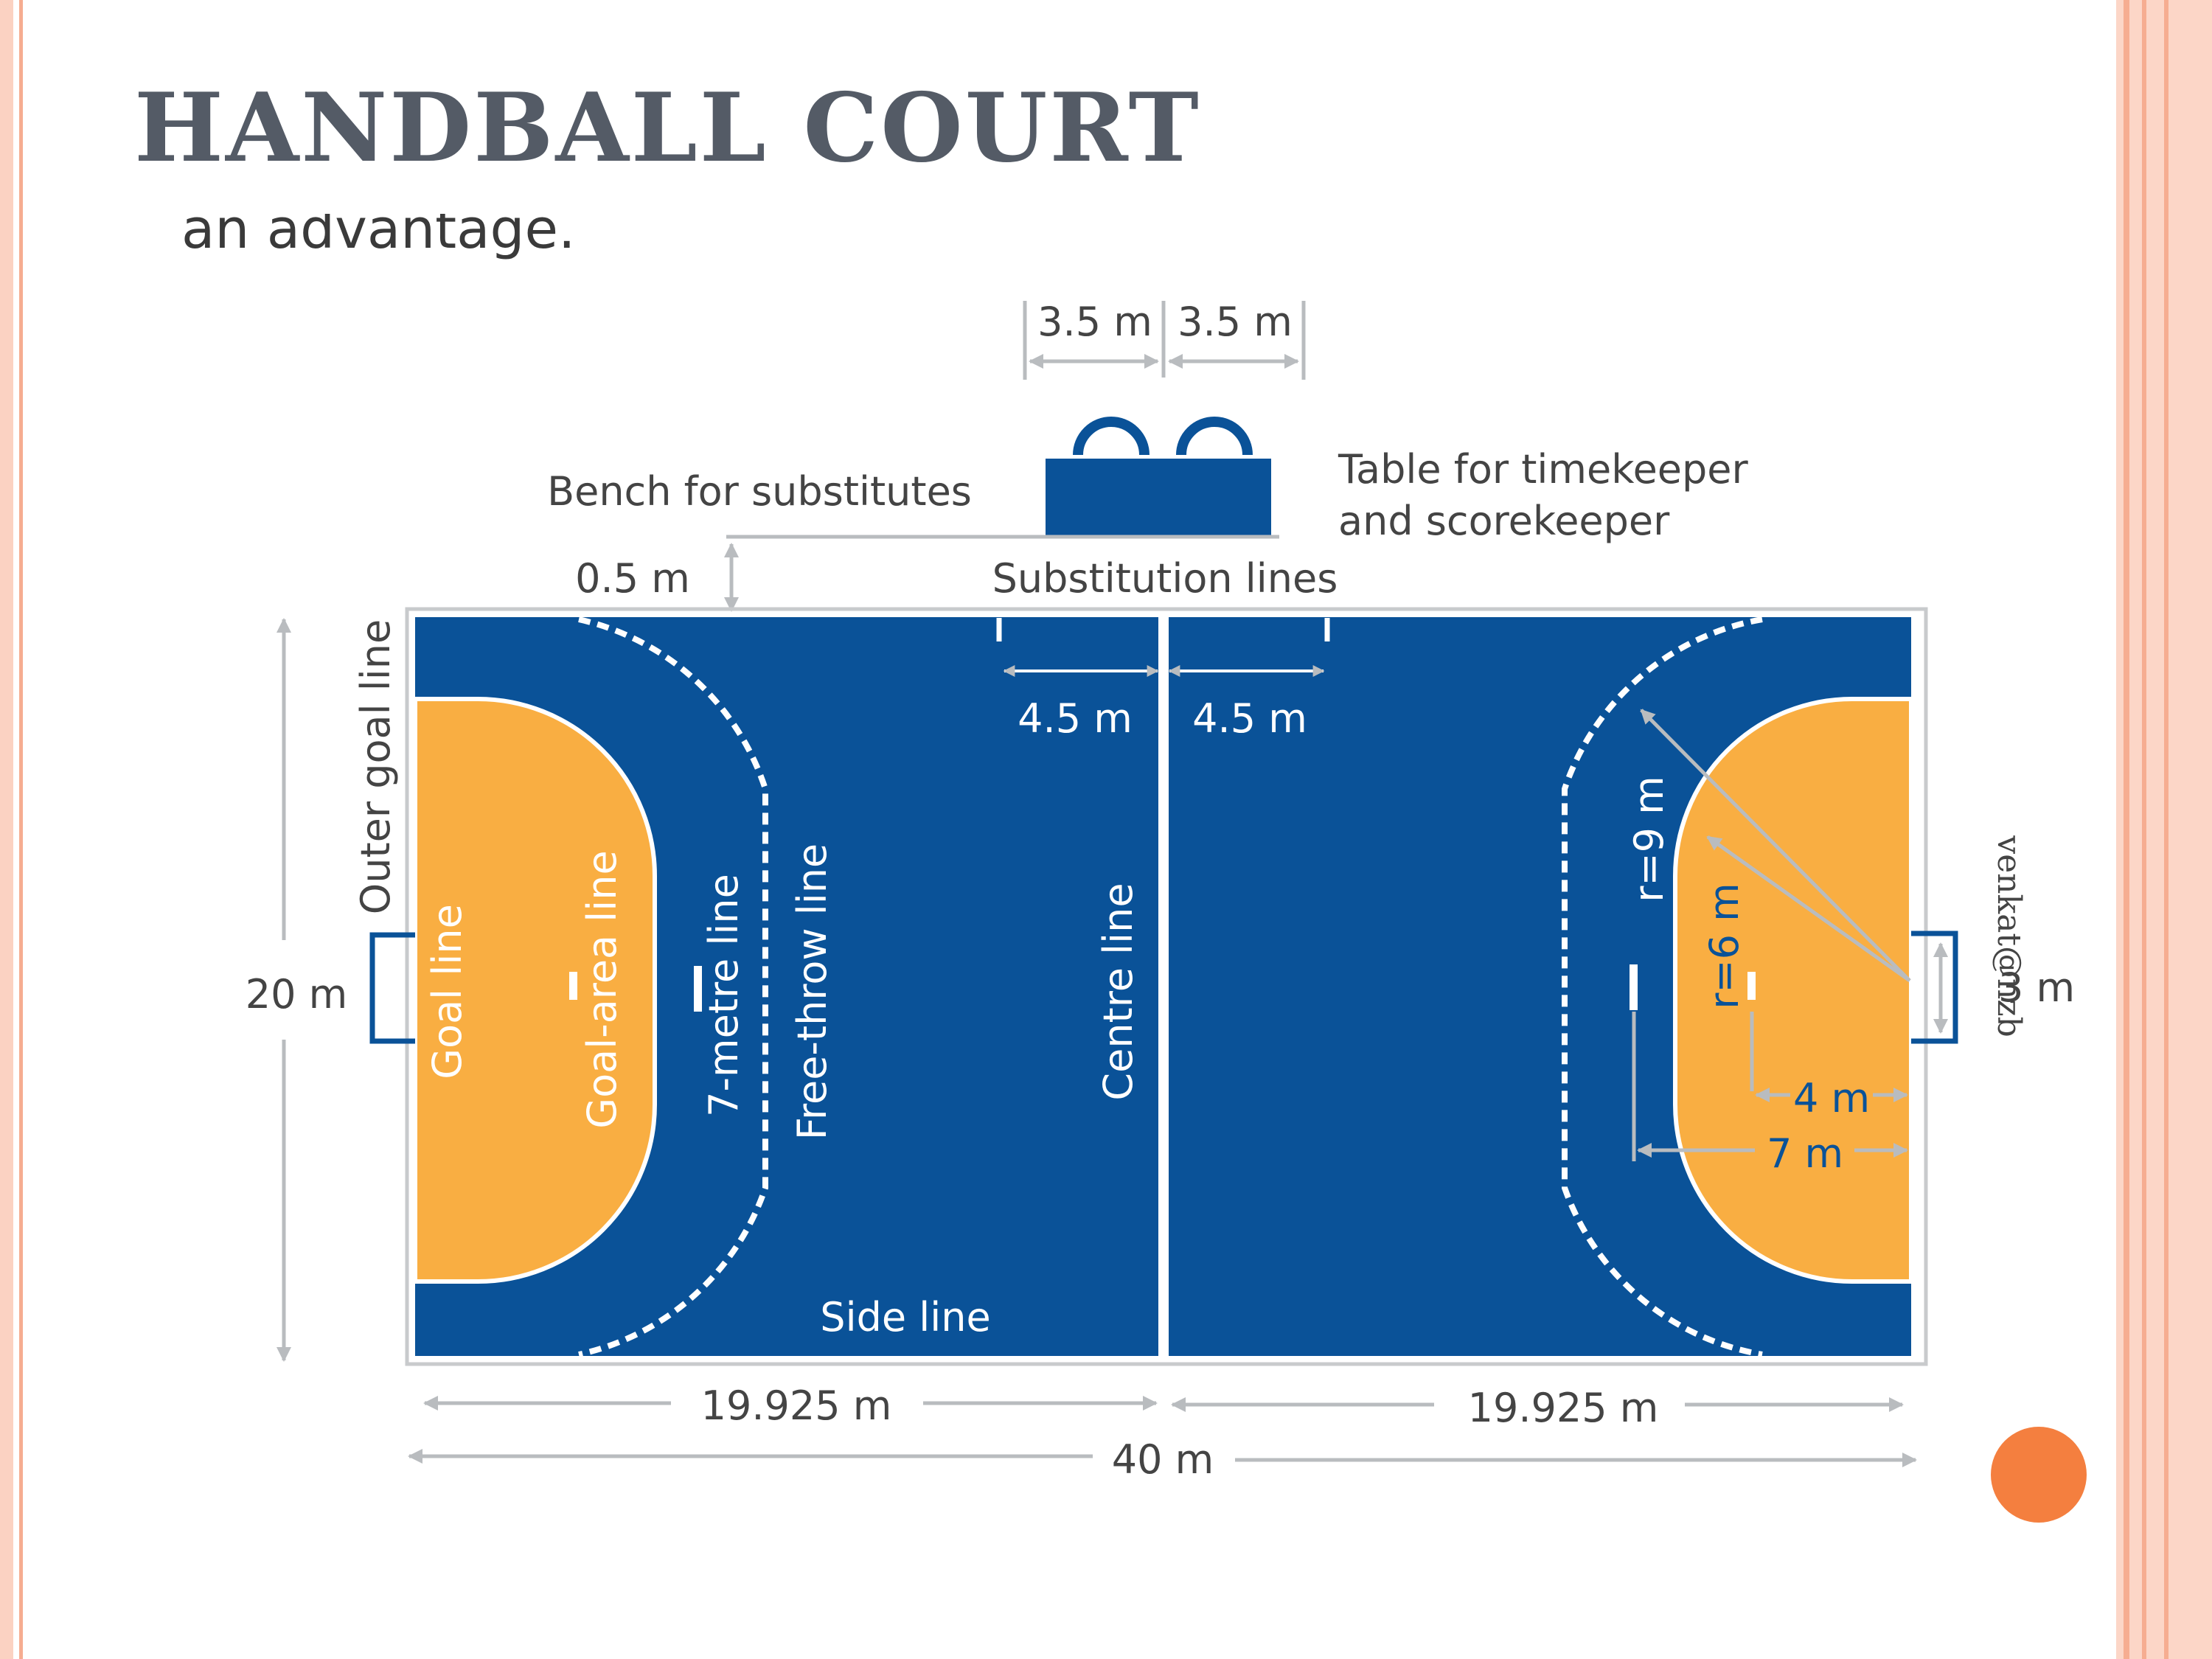 This screenshot has width=2212, height=1659. Describe the element at coordinates (1094, 322) in the screenshot. I see `label-half-width-left: 3.5 m` at that location.